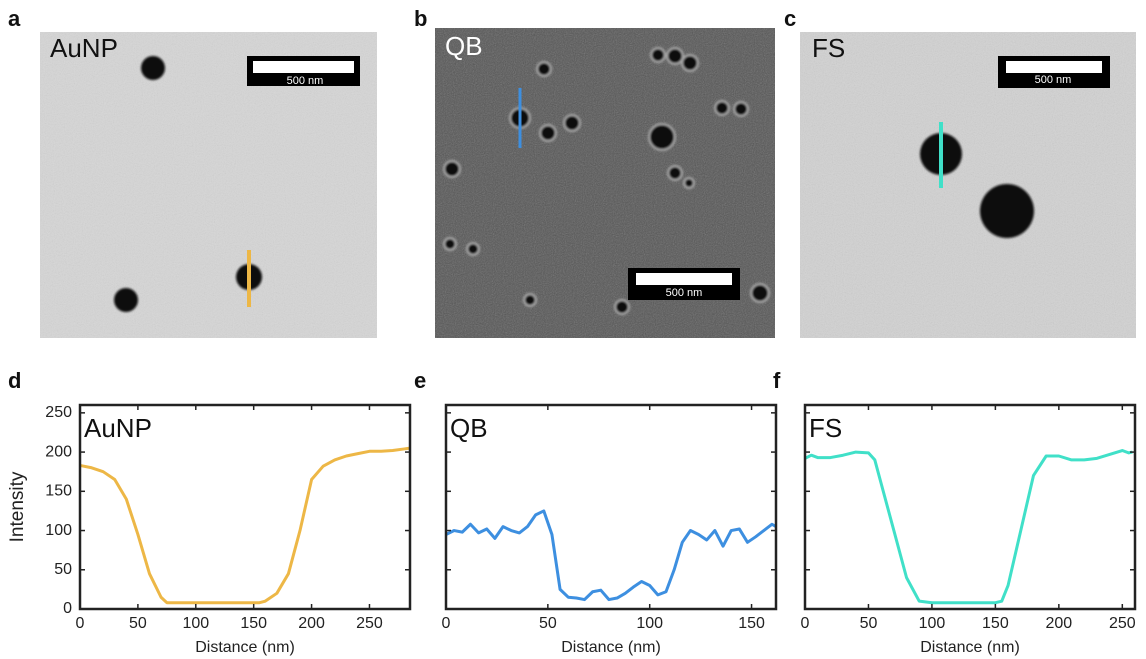 The width and height of the screenshot is (1146, 659). What do you see at coordinates (605, 183) in the screenshot?
I see `tem-image-b` at bounding box center [605, 183].